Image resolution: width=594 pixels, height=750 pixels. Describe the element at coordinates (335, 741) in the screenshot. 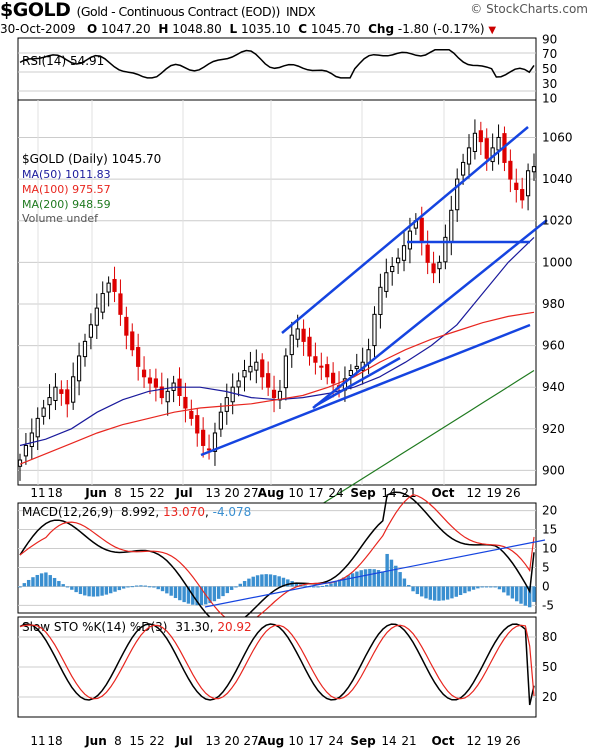

I see `x-tick-label: 24` at that location.